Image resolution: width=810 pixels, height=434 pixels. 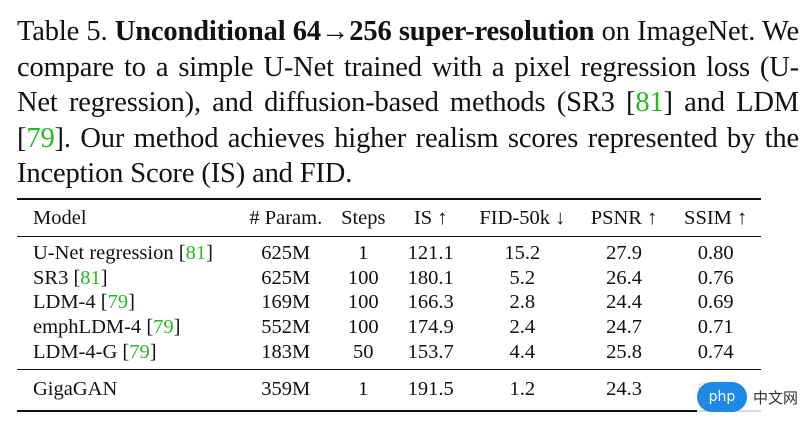 I want to click on header-psnr: PSNR ↑, so click(x=624, y=217).